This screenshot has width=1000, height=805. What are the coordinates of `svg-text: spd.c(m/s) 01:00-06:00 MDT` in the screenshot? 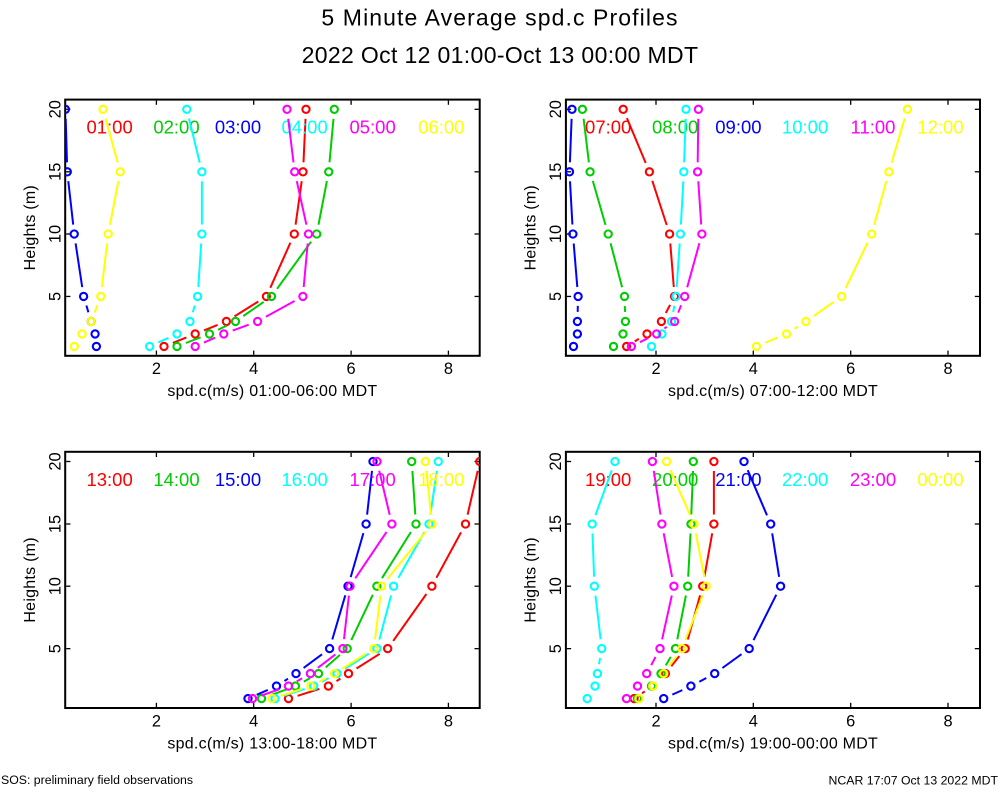 It's located at (272, 391).